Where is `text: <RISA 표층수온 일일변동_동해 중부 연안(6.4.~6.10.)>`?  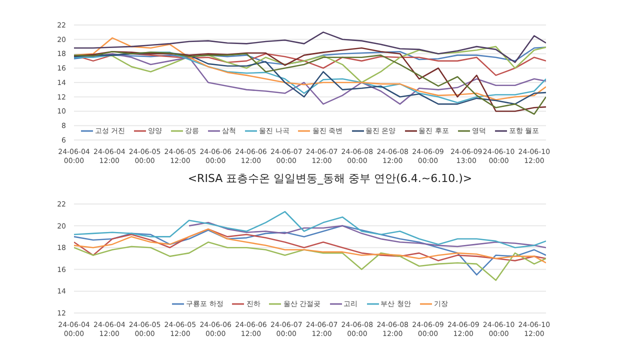 text: <RISA 표층수온 일일변동_동해 중부 연안(6.4.~6.10.)> is located at coordinates (330, 178).